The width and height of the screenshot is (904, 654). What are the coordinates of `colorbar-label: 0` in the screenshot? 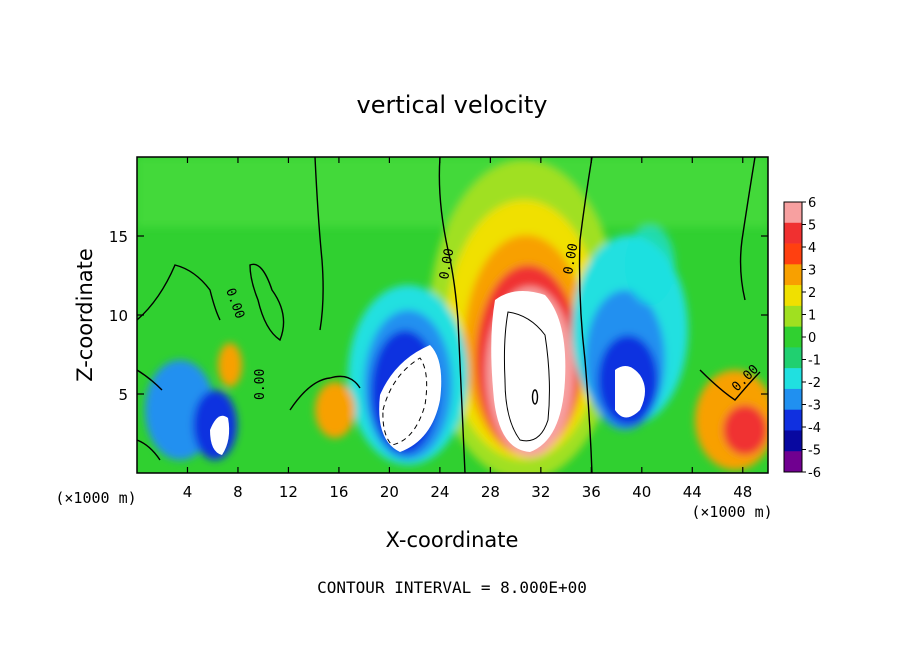 It's located at (812, 338).